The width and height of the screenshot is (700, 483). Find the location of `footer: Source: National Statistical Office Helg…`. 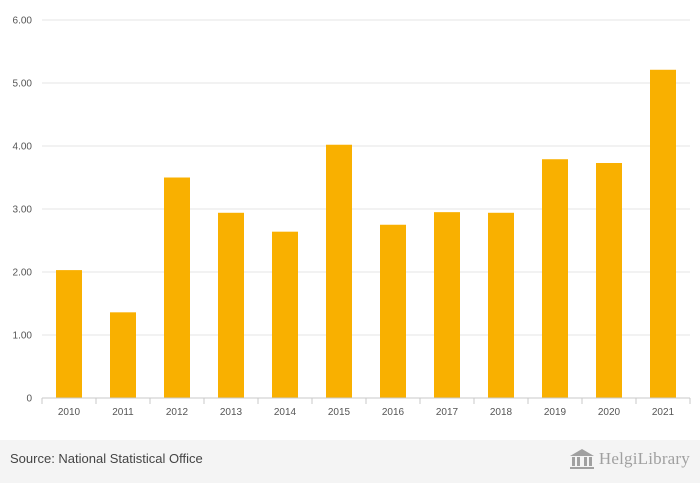

footer: Source: National Statistical Office Helg… is located at coordinates (350, 461).